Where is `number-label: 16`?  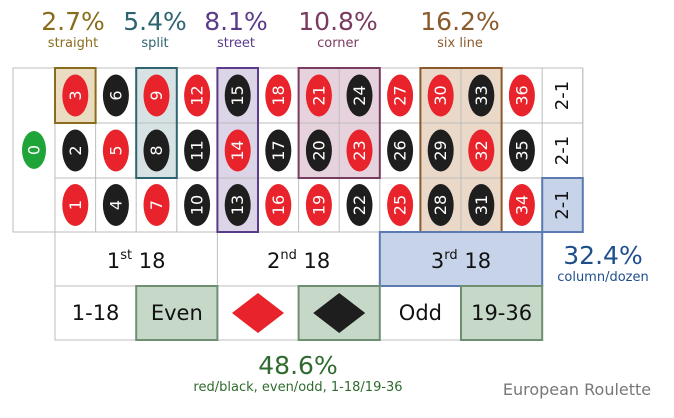 number-label: 16 is located at coordinates (278, 205).